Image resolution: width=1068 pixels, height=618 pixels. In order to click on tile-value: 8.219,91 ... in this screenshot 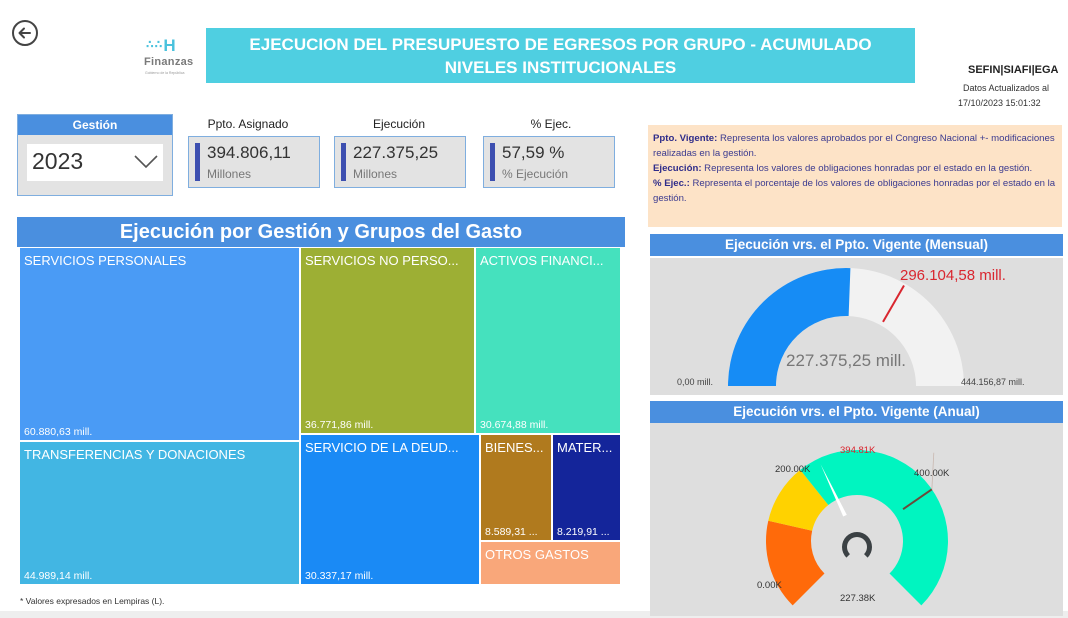, I will do `click(583, 532)`.